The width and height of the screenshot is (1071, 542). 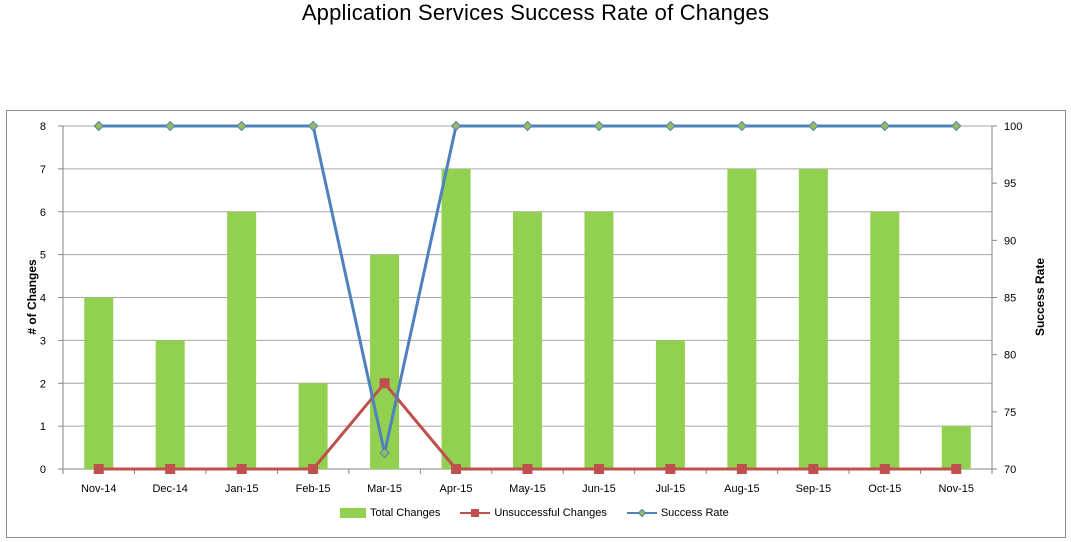 I want to click on x-tick-label: Dec-14, so click(x=169, y=489).